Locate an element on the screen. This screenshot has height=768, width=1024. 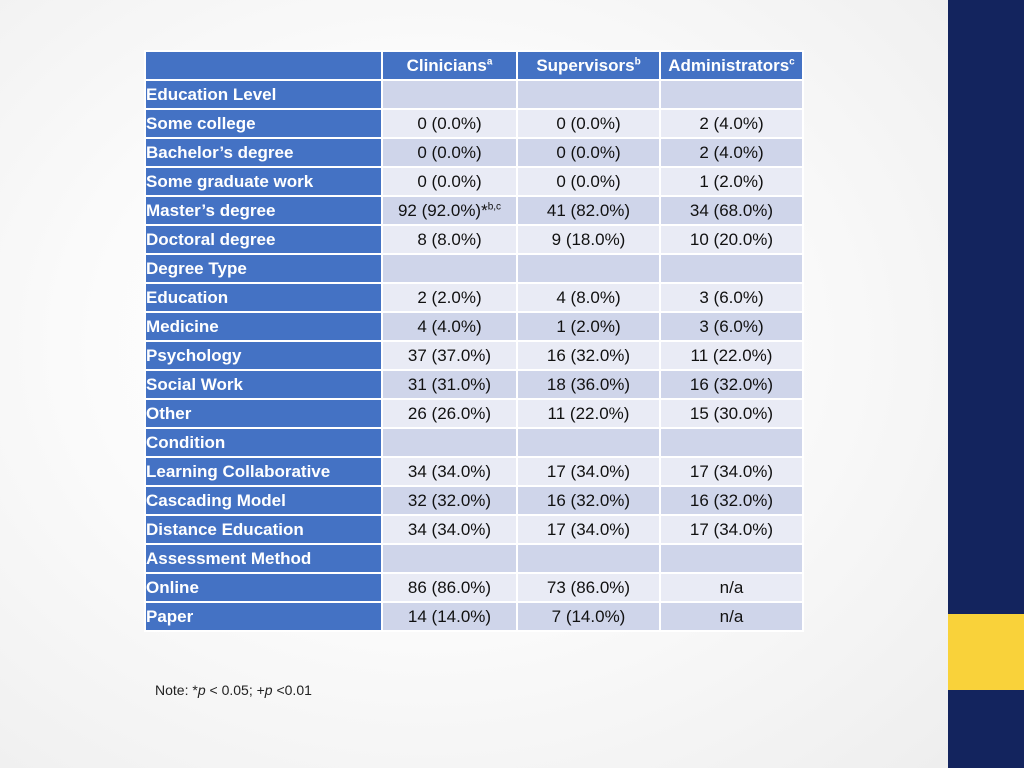
supervisors-value: 9 (18.0%) is located at coordinates (588, 239).